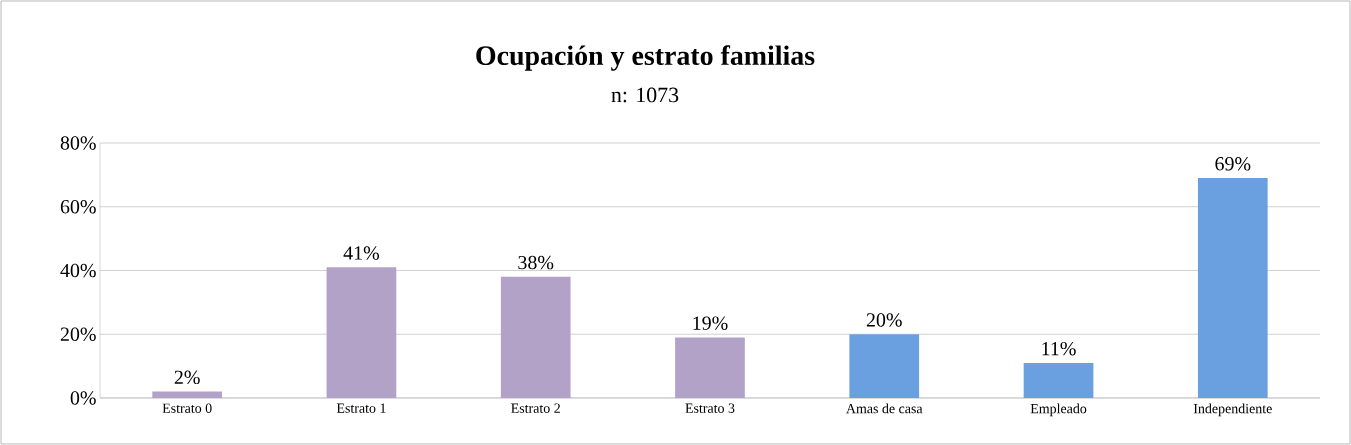 Image resolution: width=1351 pixels, height=445 pixels. Describe the element at coordinates (361, 253) in the screenshot. I see `data-label: 41%` at that location.